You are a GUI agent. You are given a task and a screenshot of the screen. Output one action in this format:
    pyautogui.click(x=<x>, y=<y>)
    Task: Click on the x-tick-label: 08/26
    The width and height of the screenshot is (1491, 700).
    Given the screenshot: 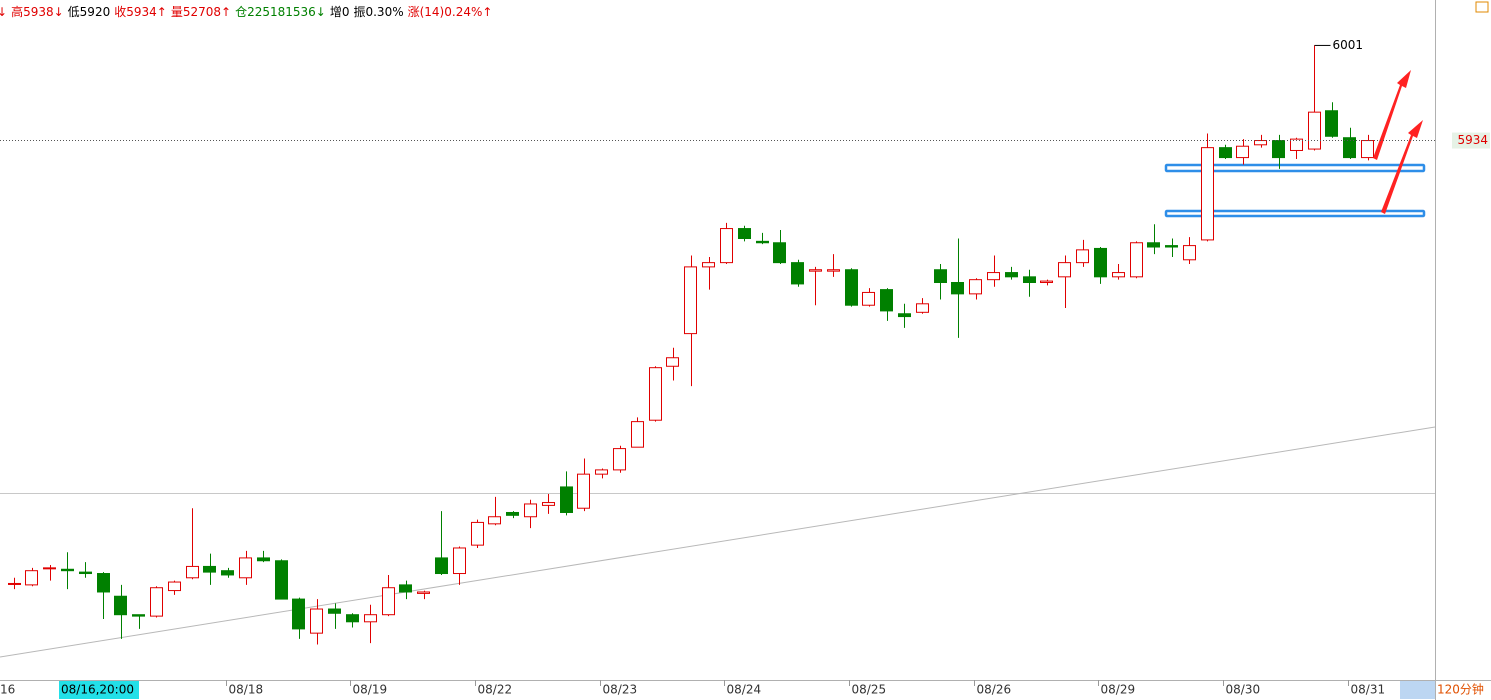 What is the action you would take?
    pyautogui.click(x=994, y=690)
    